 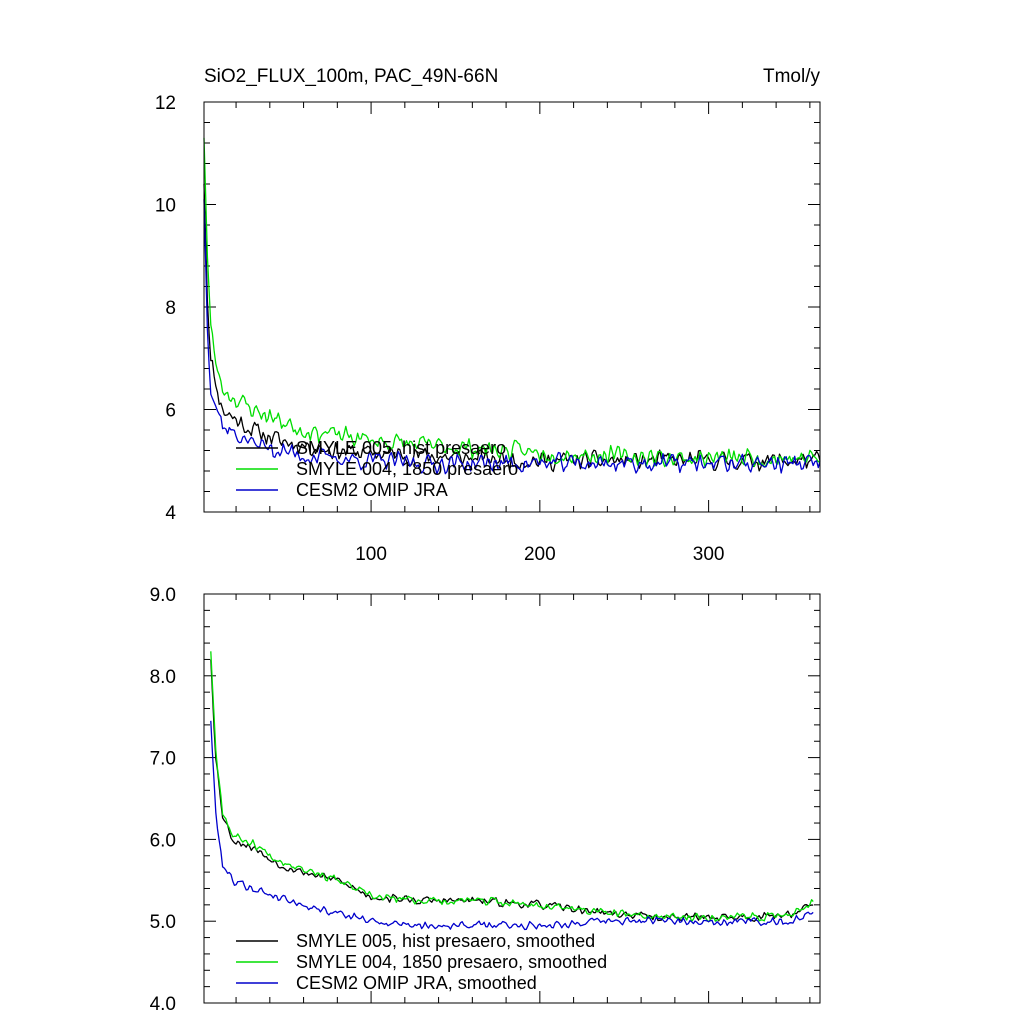 I want to click on y-tick-label: 9.0, so click(x=163, y=595).